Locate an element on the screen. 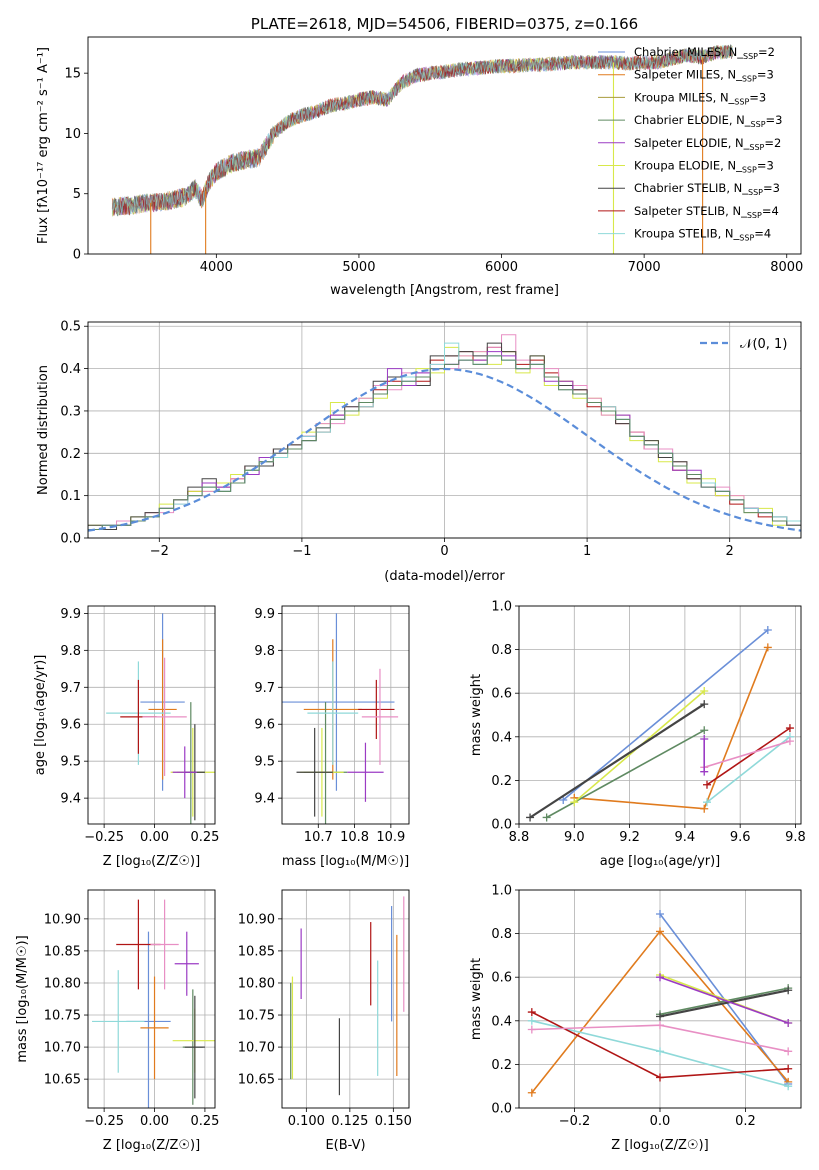 This screenshot has width=819, height=1170. histogram-step is located at coordinates (444, 446).